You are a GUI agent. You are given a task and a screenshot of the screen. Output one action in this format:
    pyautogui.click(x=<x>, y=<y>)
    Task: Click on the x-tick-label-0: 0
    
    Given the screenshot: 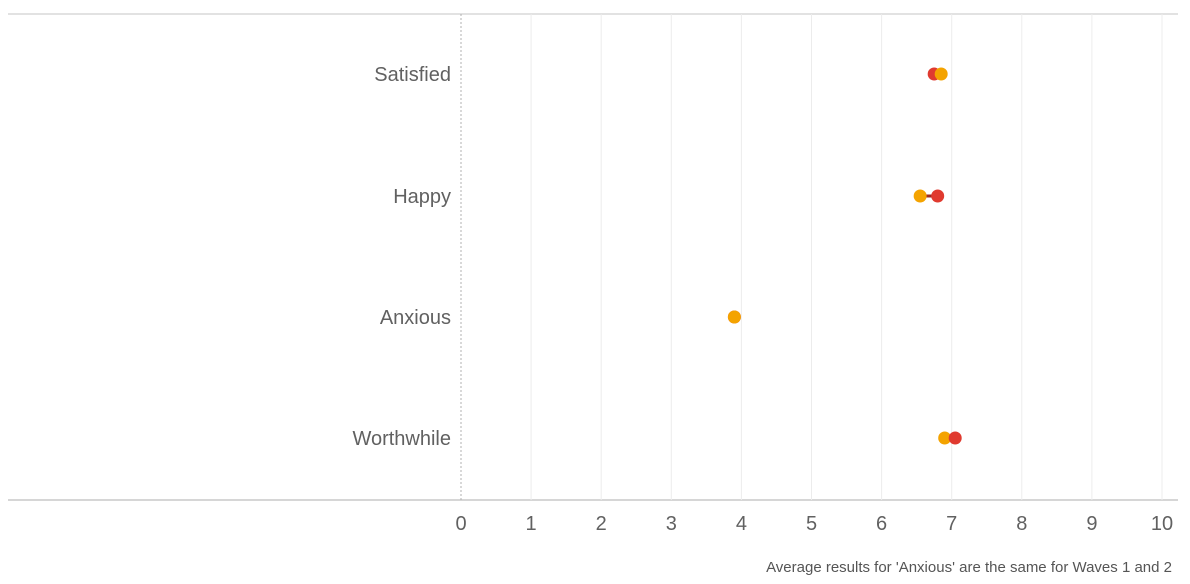 What is the action you would take?
    pyautogui.click(x=460, y=524)
    